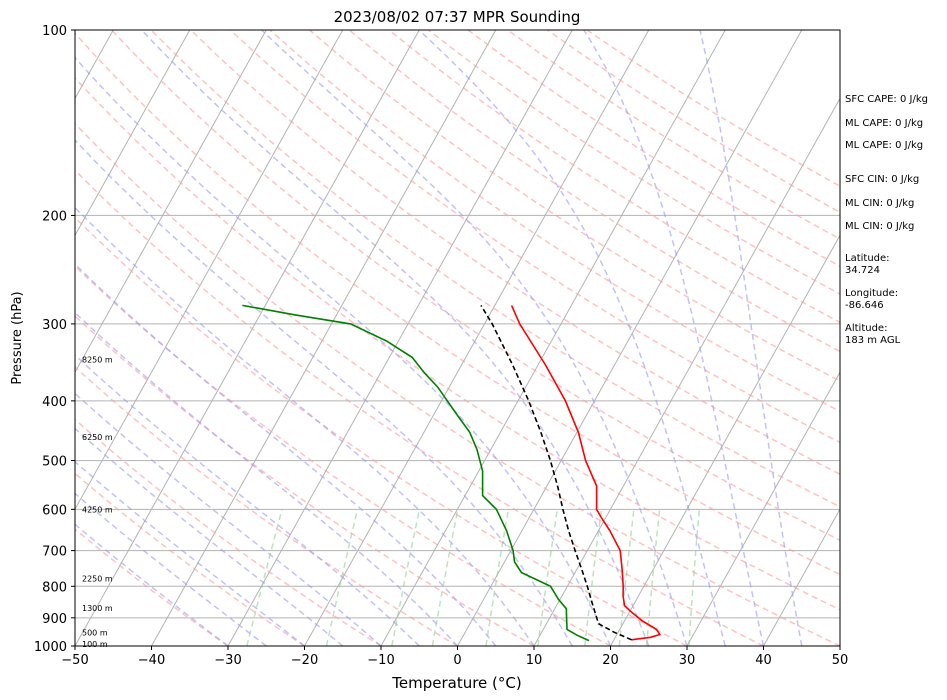 The image size is (947, 700). I want to click on parcel-line, so click(556, 472).